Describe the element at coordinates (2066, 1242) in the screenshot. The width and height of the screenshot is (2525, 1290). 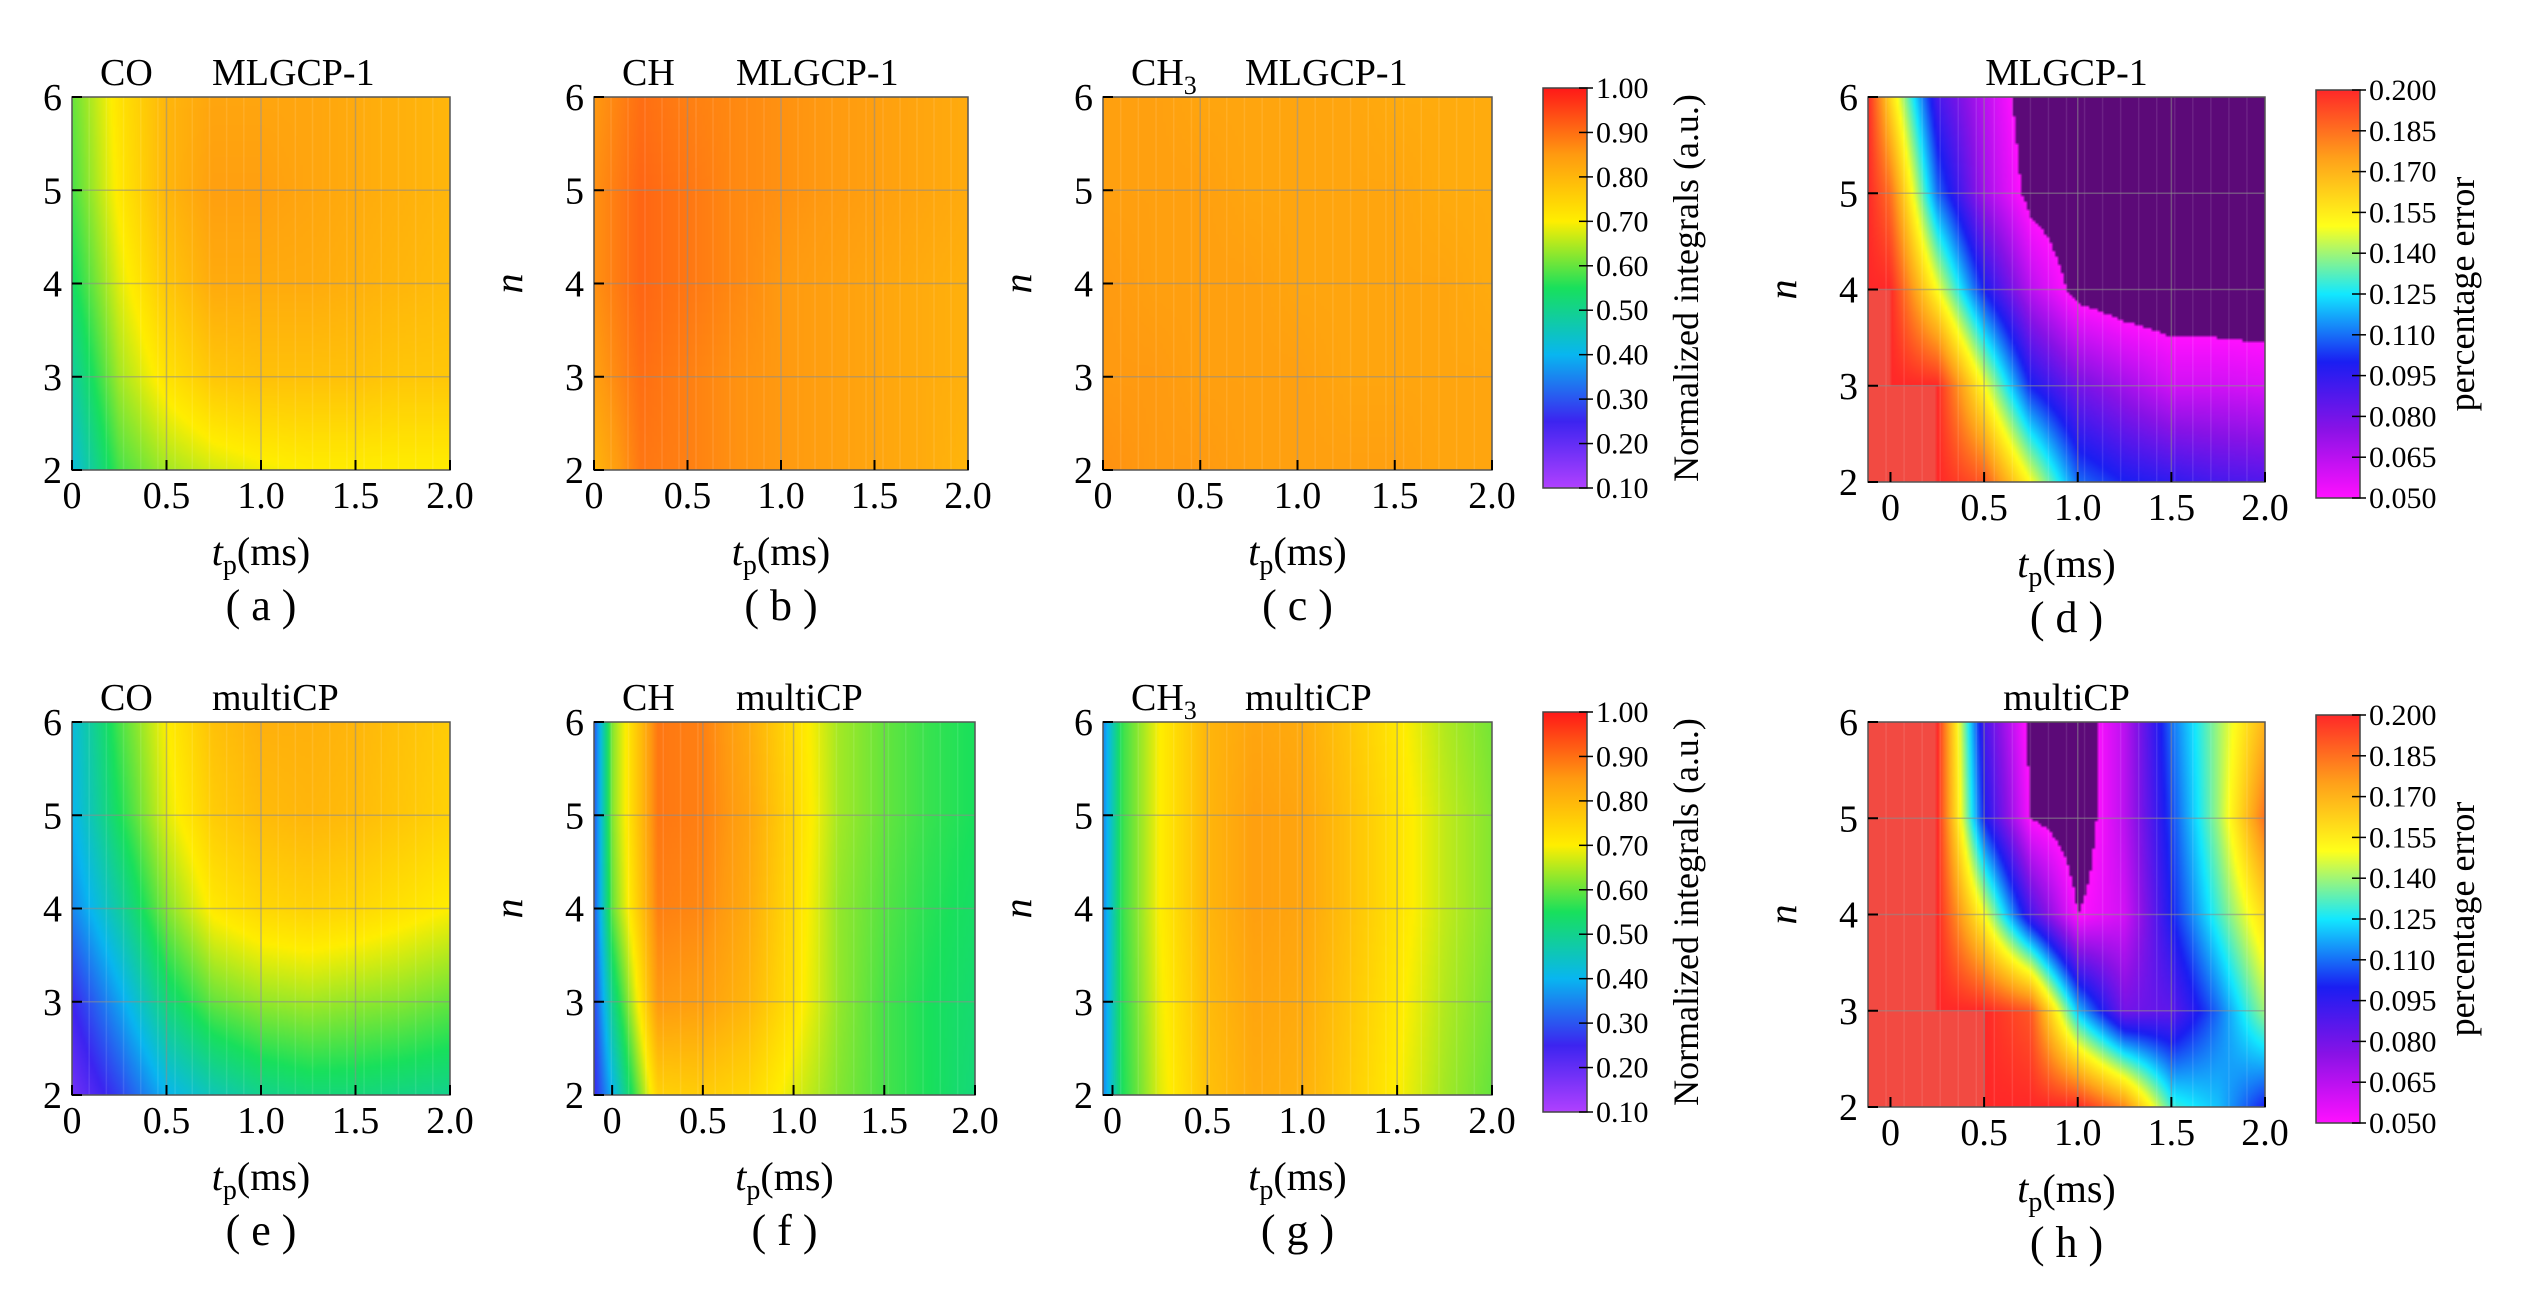
I see `panel-label: ( h )` at that location.